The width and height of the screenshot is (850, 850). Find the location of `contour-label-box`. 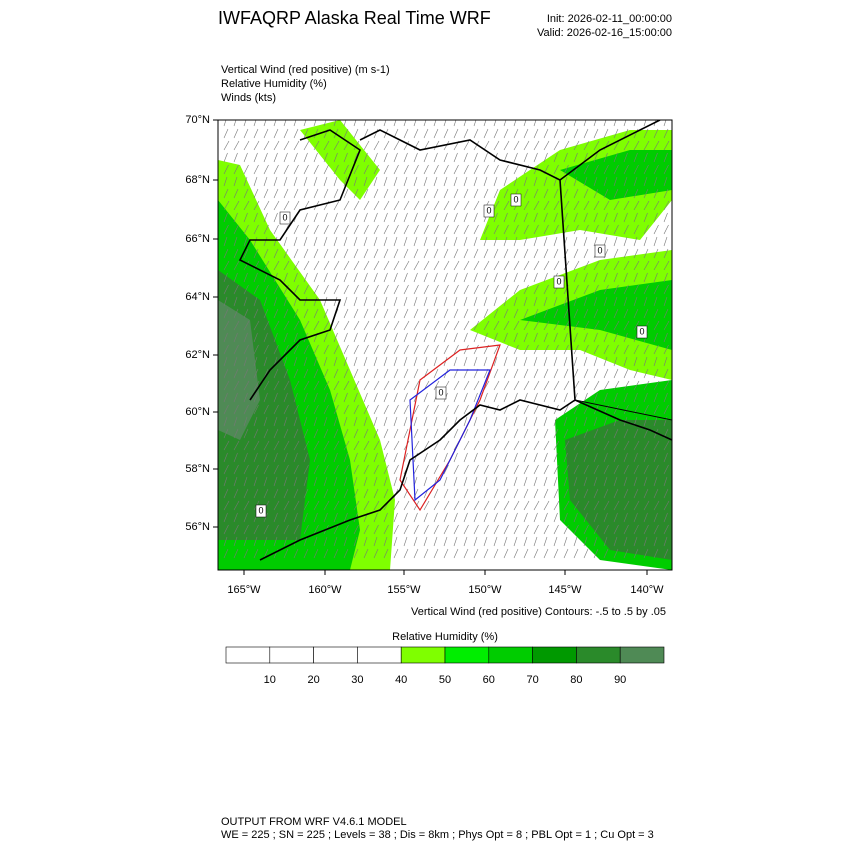

contour-label-box is located at coordinates (559, 282).